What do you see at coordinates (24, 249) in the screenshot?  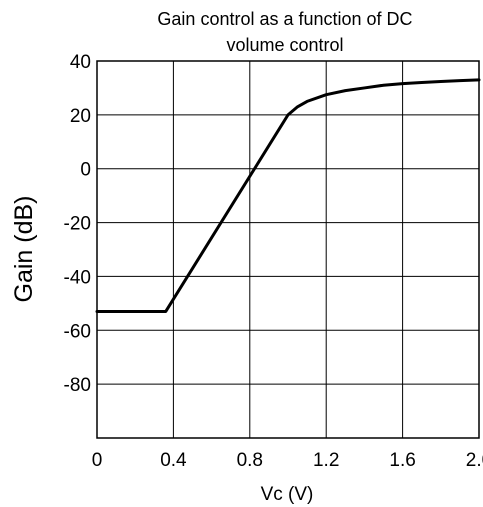 I see `y-axis-label: Gain (dB)` at bounding box center [24, 249].